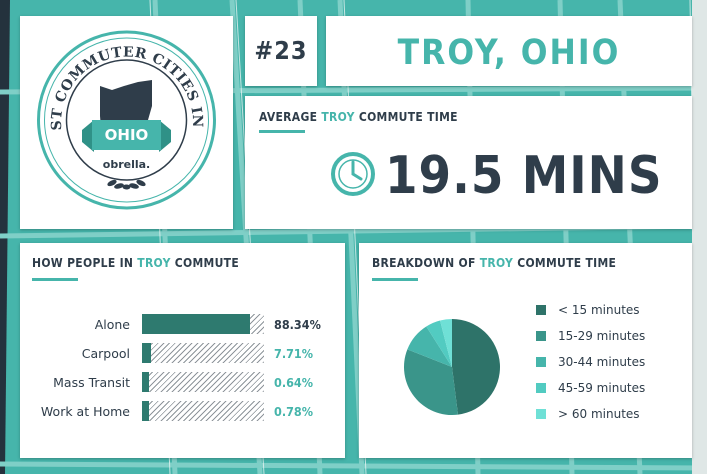 This screenshot has height=474, width=707. I want to click on pie-slice-60-minutes, so click(446, 343).